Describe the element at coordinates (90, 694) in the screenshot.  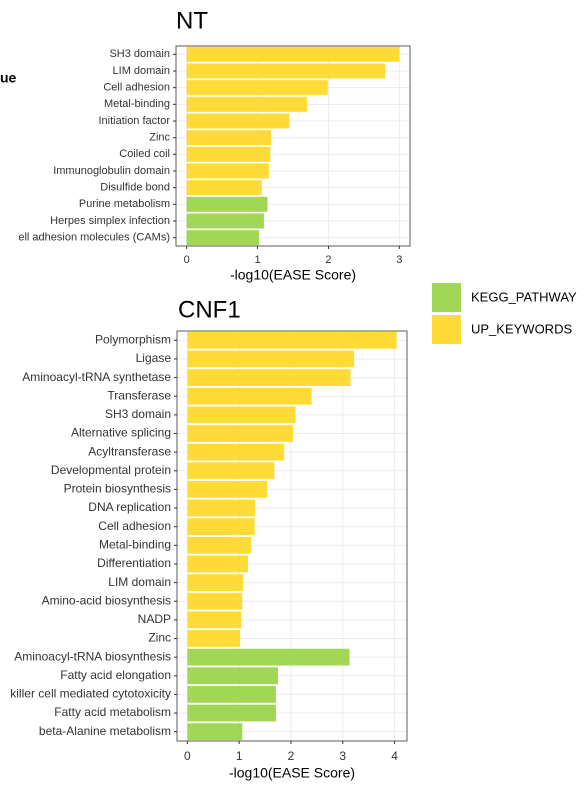
I see `y-tick-label: killer cell mediated cytotoxicity` at that location.